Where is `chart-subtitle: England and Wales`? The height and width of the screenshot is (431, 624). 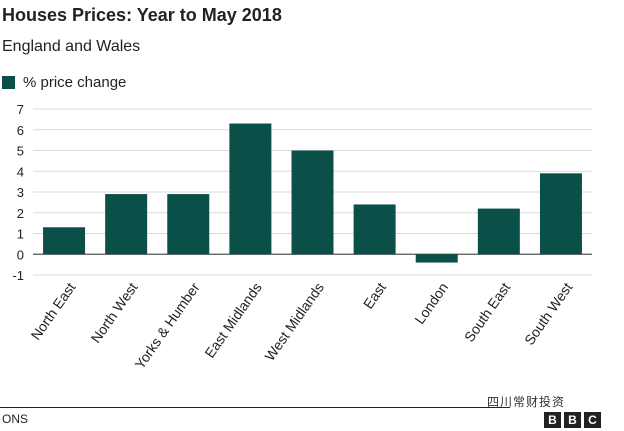
chart-subtitle: England and Wales is located at coordinates (71, 46).